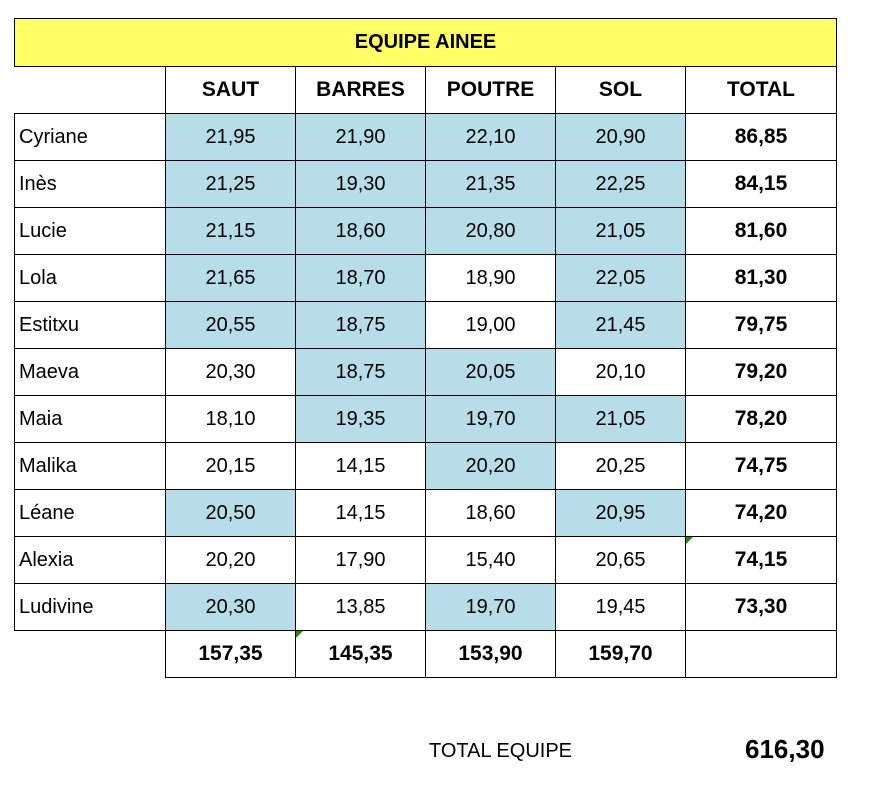  Describe the element at coordinates (230, 466) in the screenshot. I see `score-cell: 20,15` at that location.